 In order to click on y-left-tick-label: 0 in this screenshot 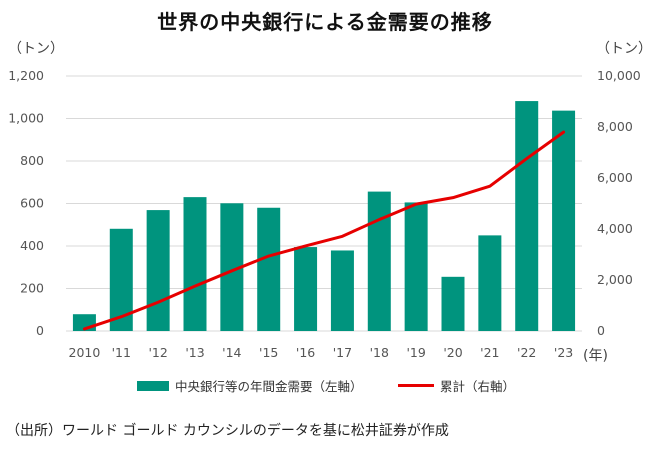, I will do `click(40, 330)`.